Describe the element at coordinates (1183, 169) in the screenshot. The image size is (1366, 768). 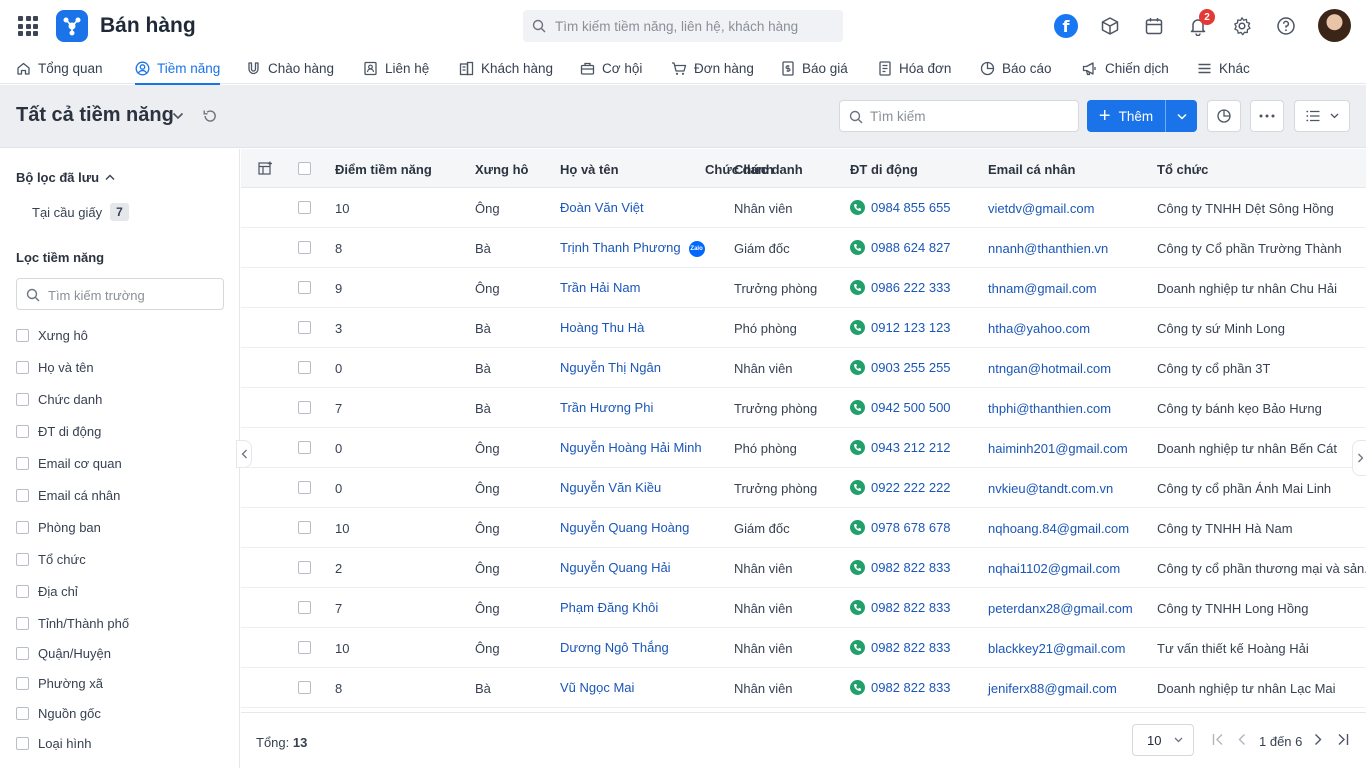
I see `column-header-org: Tổ chức` at that location.